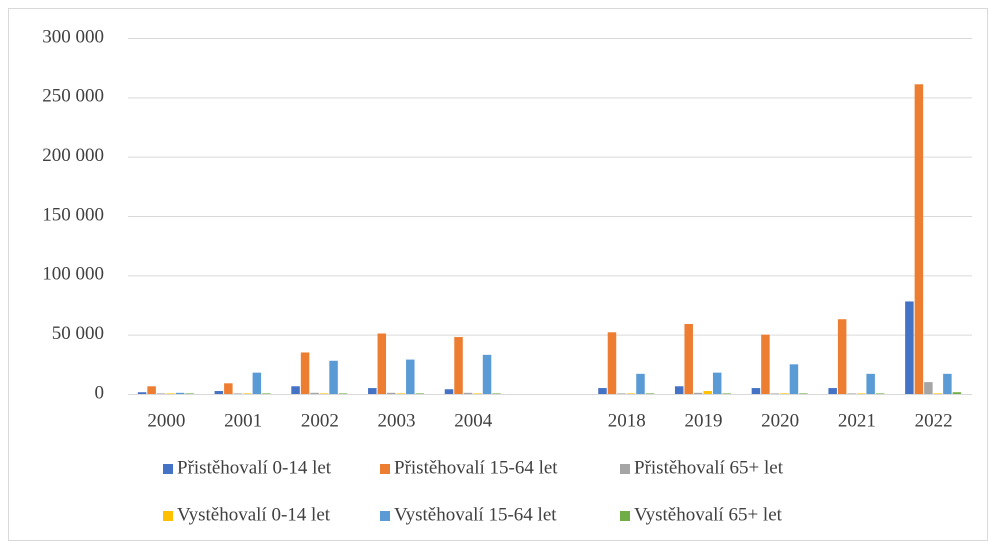 The height and width of the screenshot is (542, 989). What do you see at coordinates (473, 420) in the screenshot?
I see `x-tick-label: 2004` at bounding box center [473, 420].